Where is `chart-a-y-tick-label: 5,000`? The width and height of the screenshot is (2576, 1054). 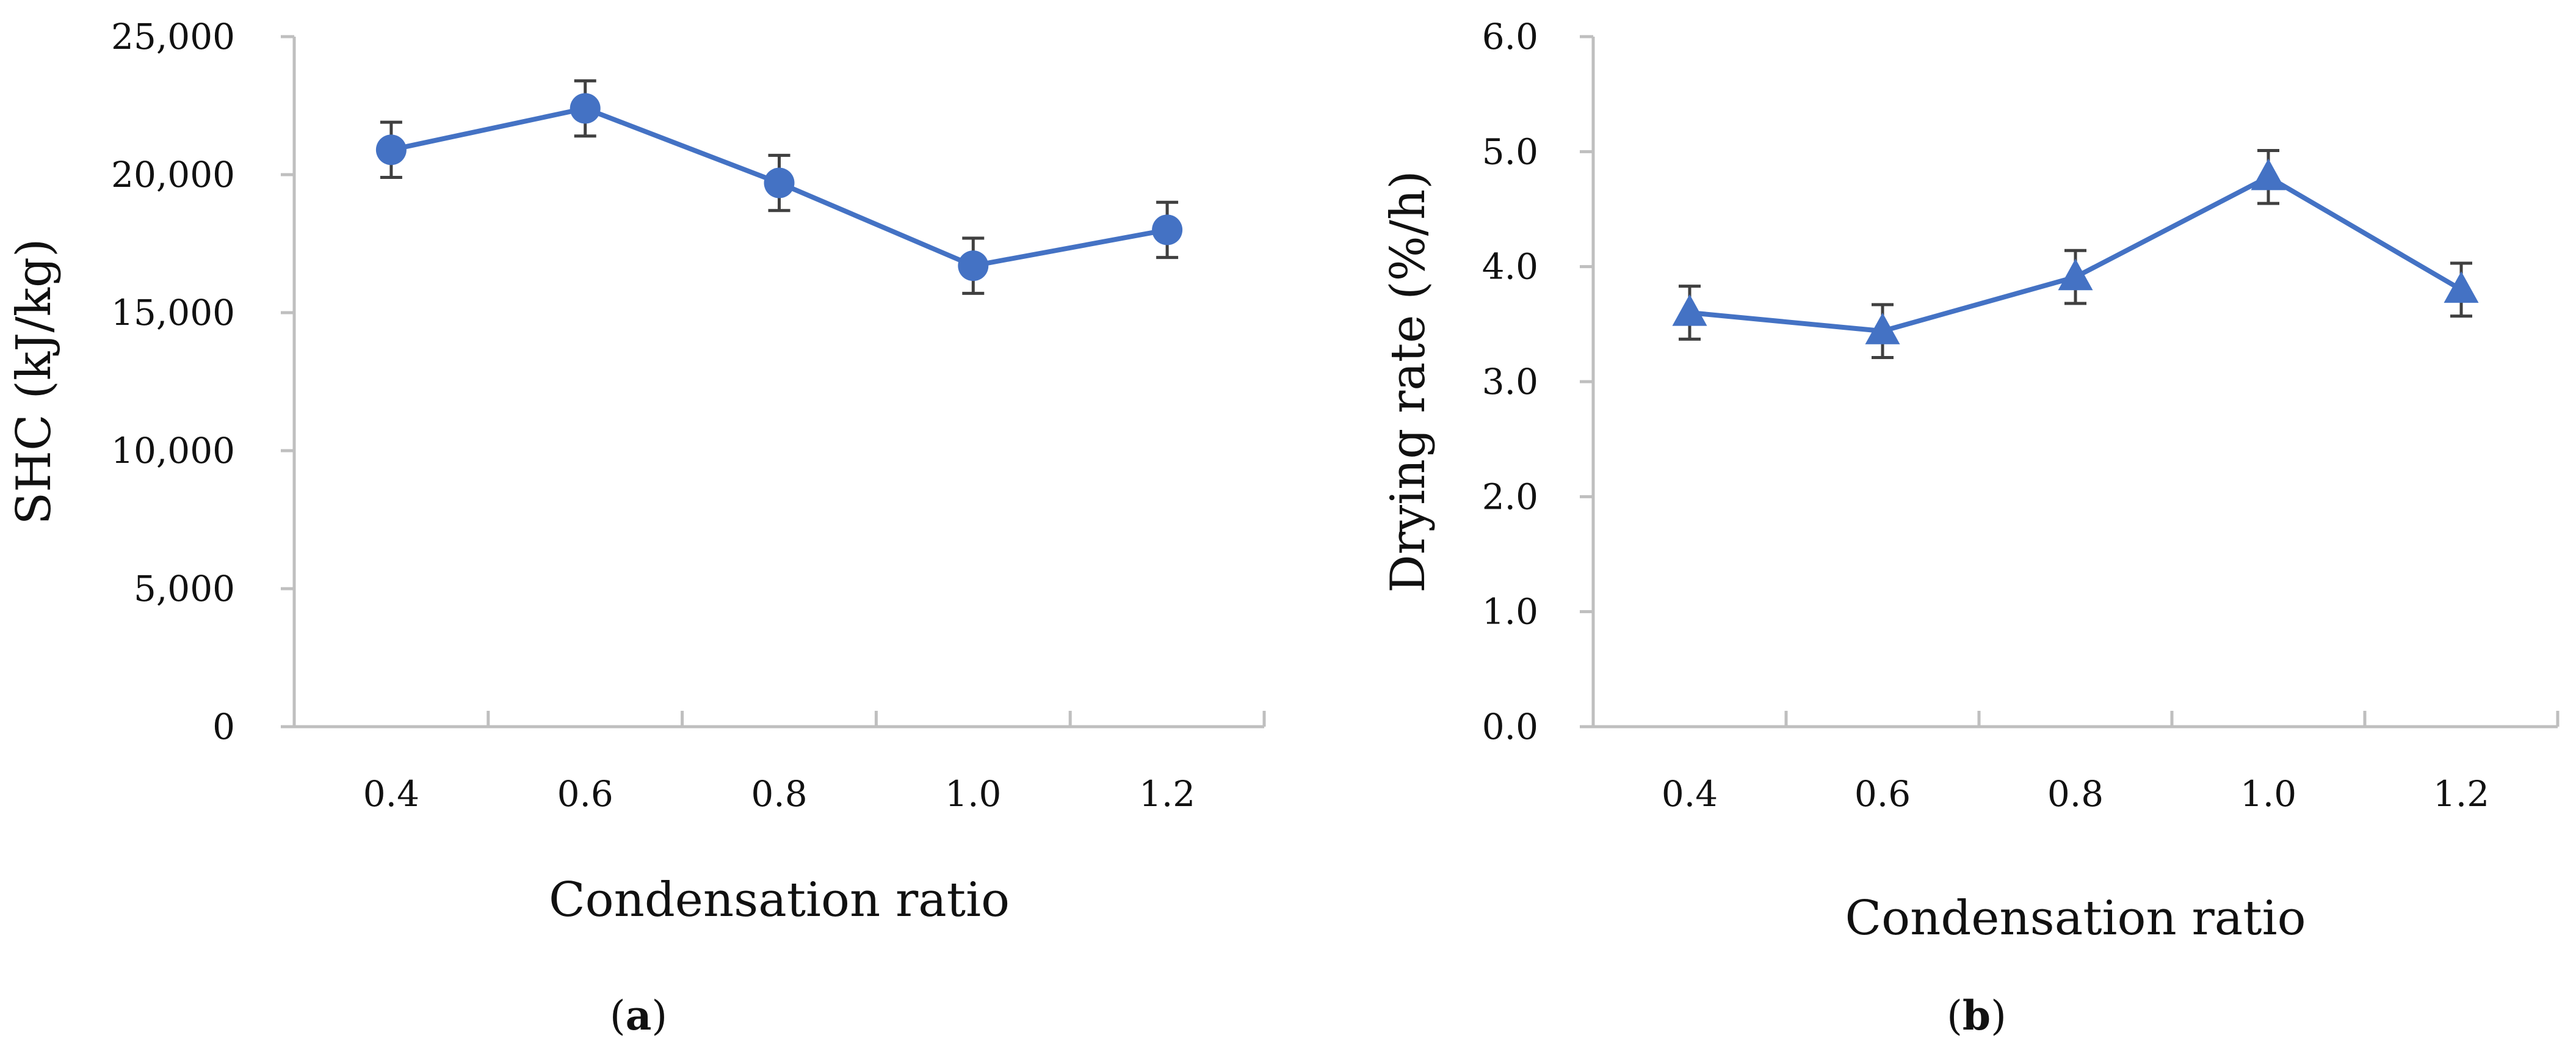 chart-a-y-tick-label: 5,000 is located at coordinates (184, 588).